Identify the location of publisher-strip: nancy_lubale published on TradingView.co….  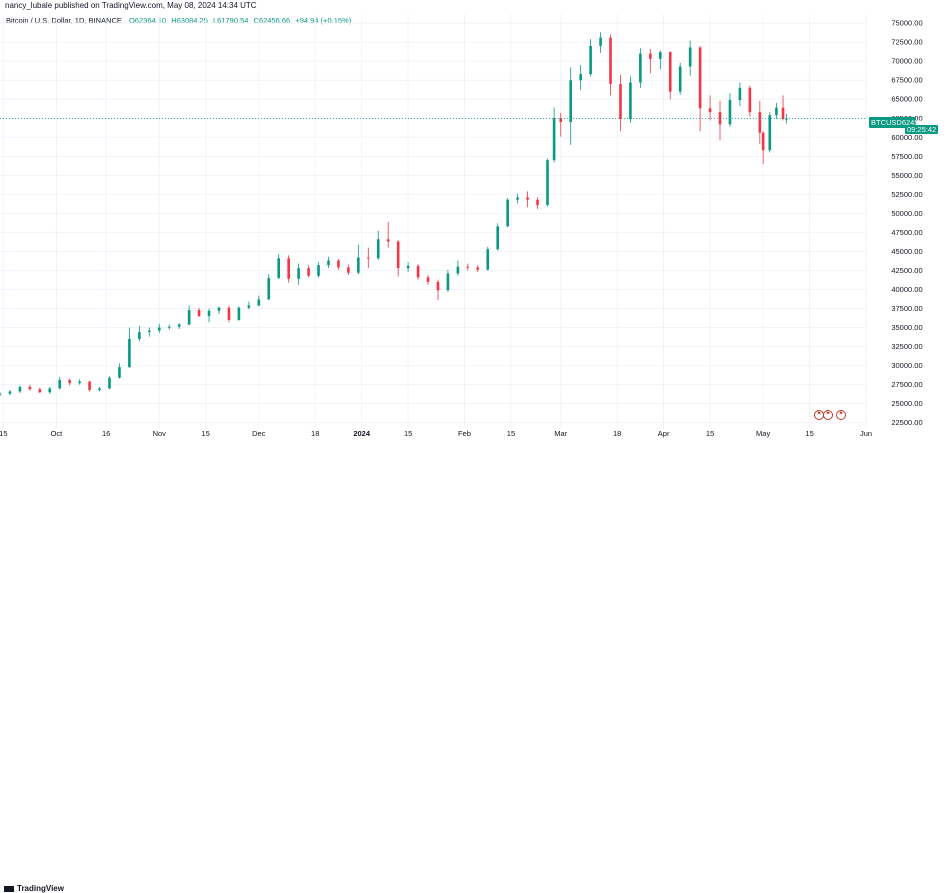
(474, 7).